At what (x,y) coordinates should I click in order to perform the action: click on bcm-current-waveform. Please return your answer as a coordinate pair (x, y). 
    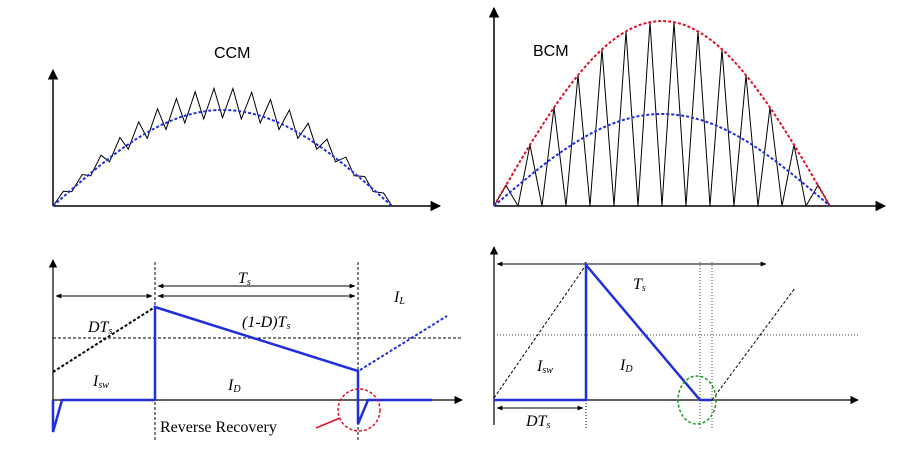
    Looking at the image, I should click on (603, 331).